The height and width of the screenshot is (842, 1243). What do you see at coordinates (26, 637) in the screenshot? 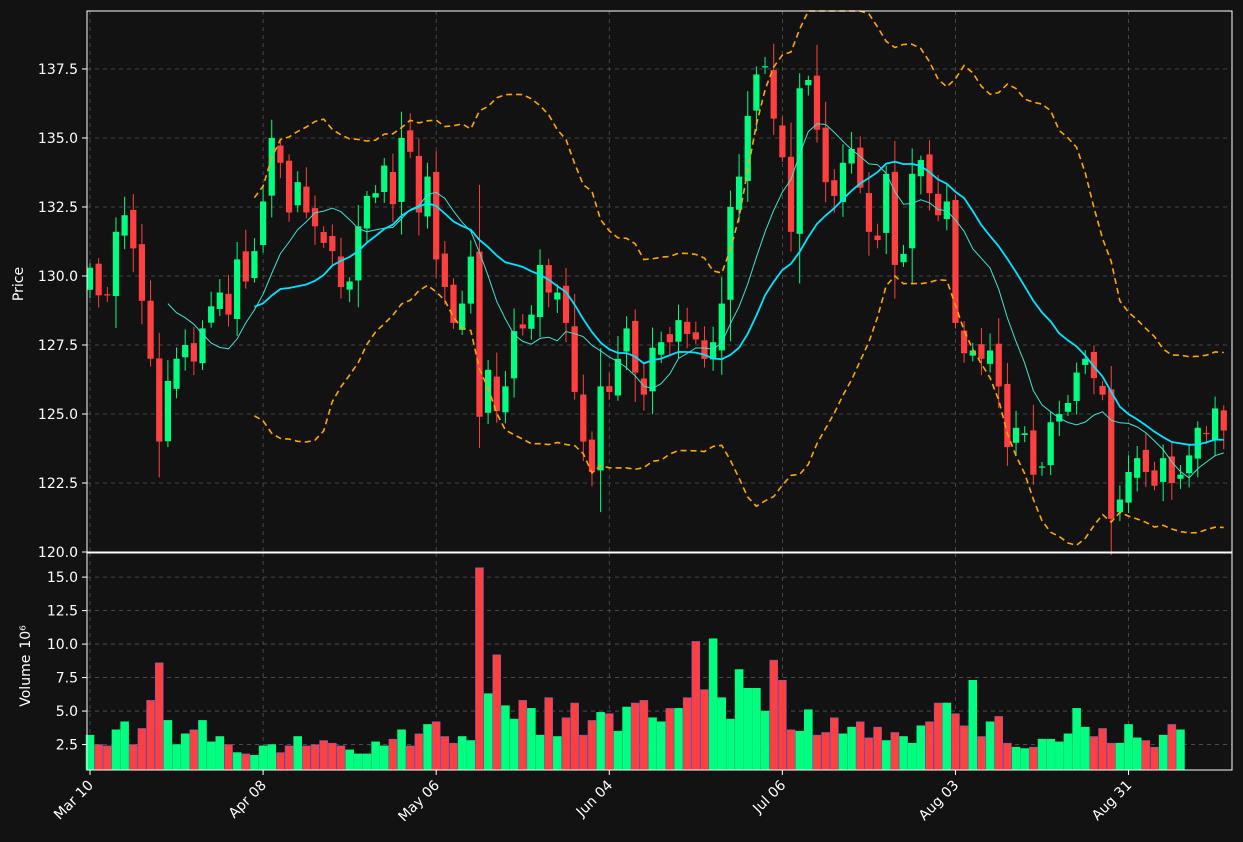
I see `volume-axis-exponent: 10⁶` at bounding box center [26, 637].